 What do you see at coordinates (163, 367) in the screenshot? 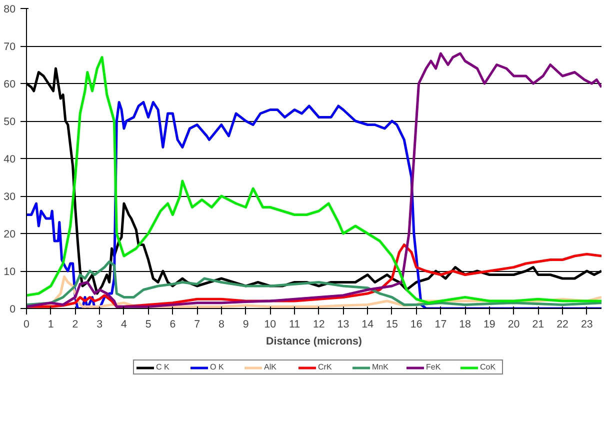
I see `legend-label: C K` at bounding box center [163, 367].